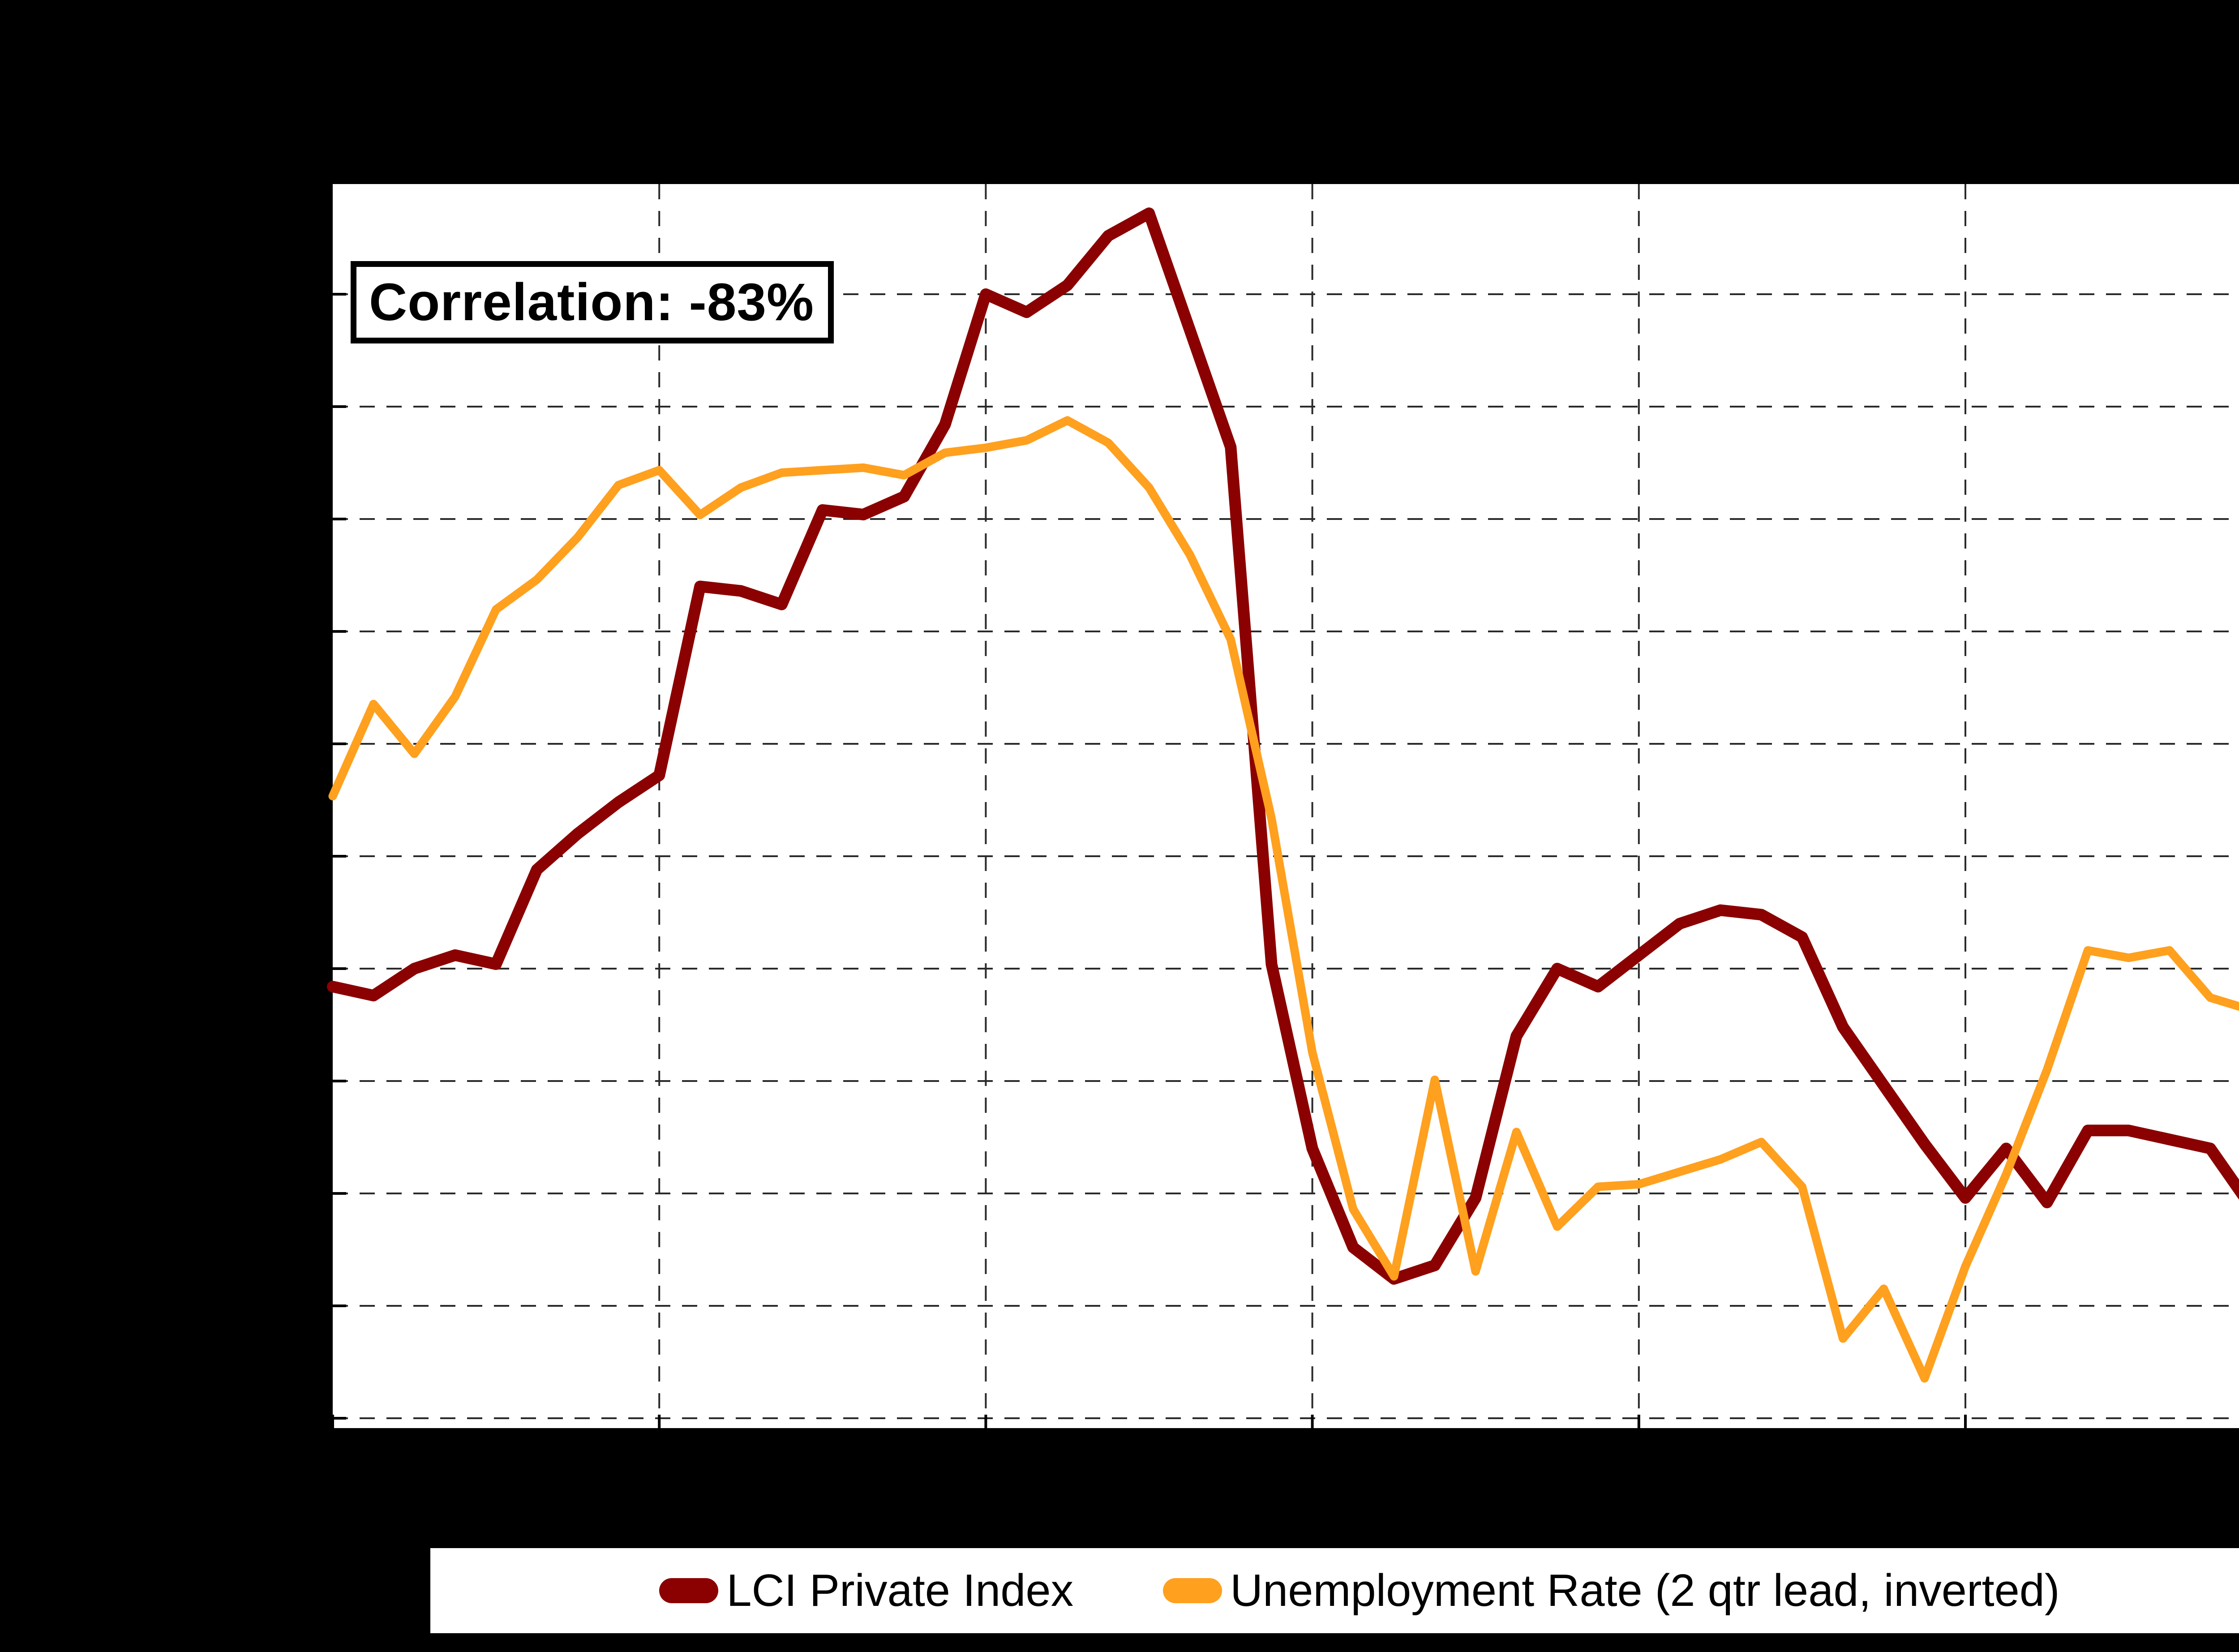 This screenshot has height=1652, width=2239. What do you see at coordinates (239, 1081) in the screenshot?
I see `y-left-tick-label: 1.75%` at bounding box center [239, 1081].